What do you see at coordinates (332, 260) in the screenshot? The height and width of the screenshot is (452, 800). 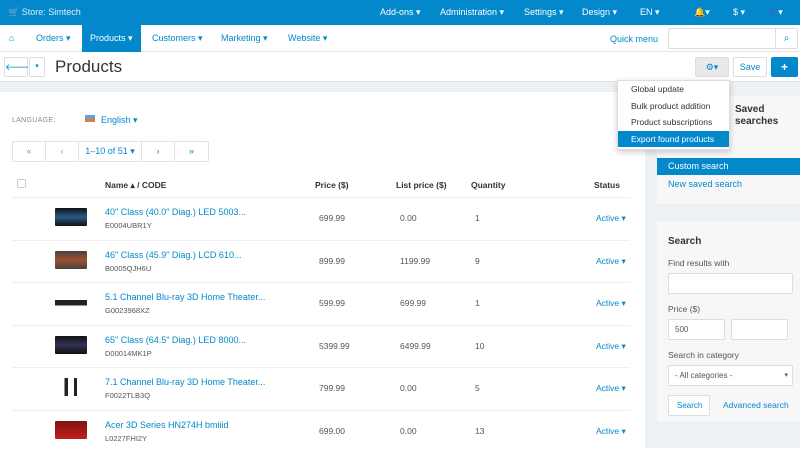 I see `price-cell: 899.99` at bounding box center [332, 260].